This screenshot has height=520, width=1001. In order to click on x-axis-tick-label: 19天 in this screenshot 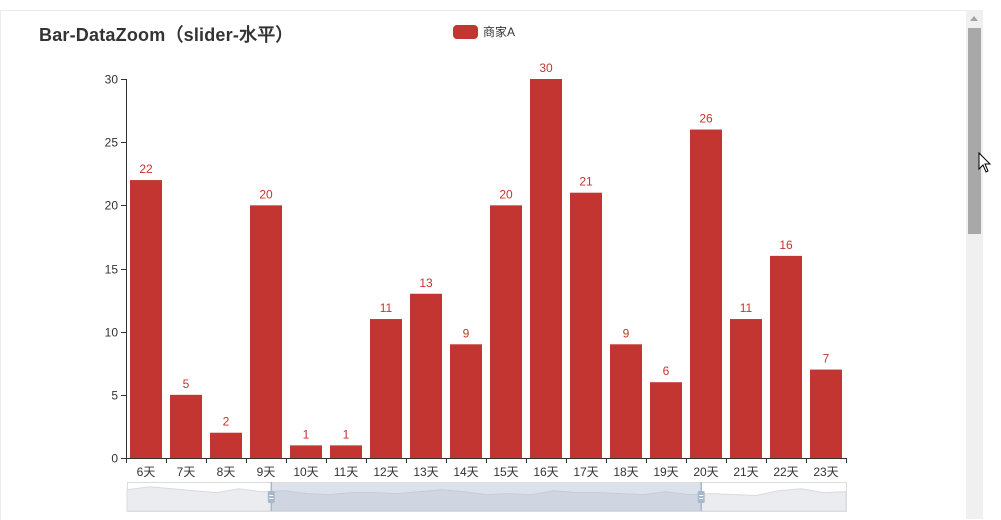, I will do `click(665, 472)`.